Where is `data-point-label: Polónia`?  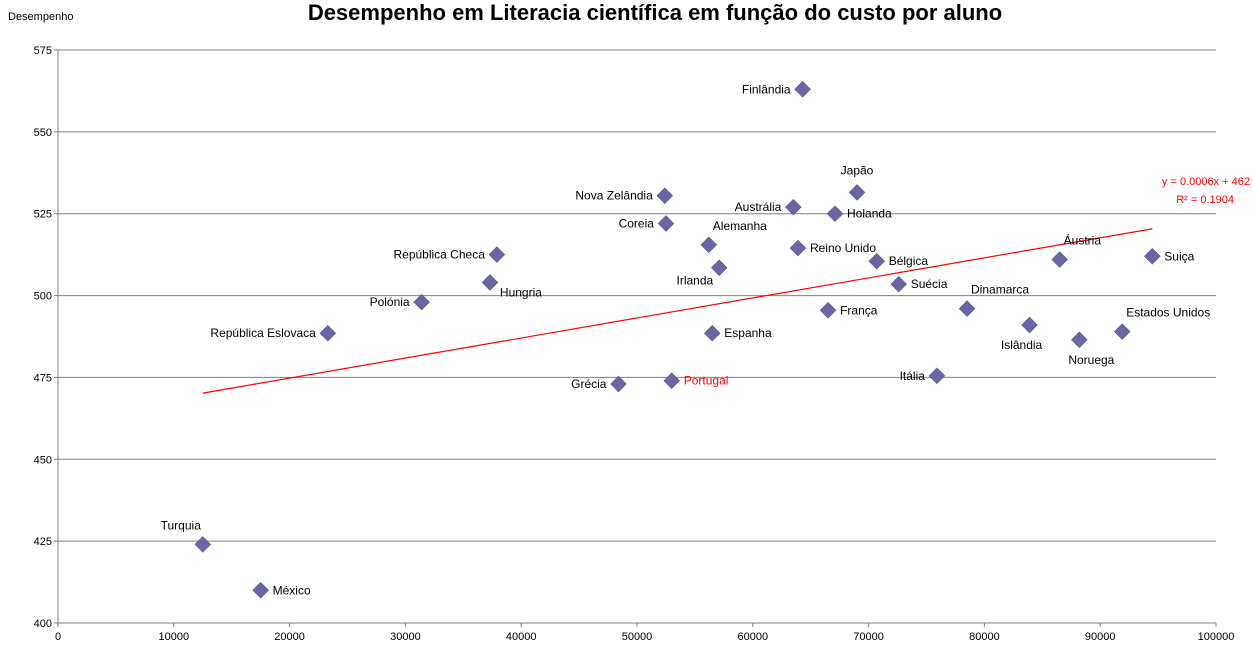
data-point-label: Polónia is located at coordinates (390, 302).